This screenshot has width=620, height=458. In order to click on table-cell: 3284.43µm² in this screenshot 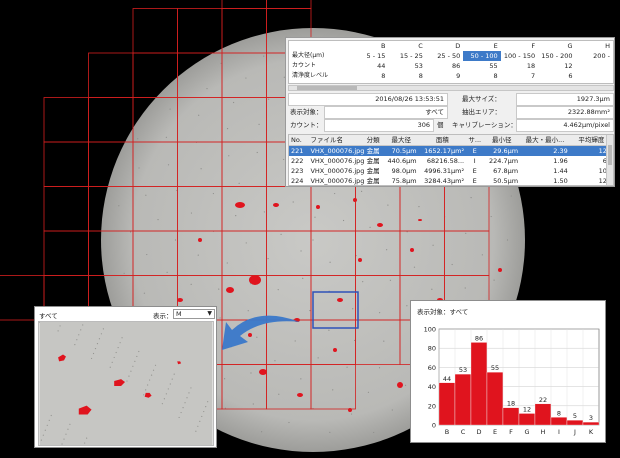, I will do `click(444, 181)`.